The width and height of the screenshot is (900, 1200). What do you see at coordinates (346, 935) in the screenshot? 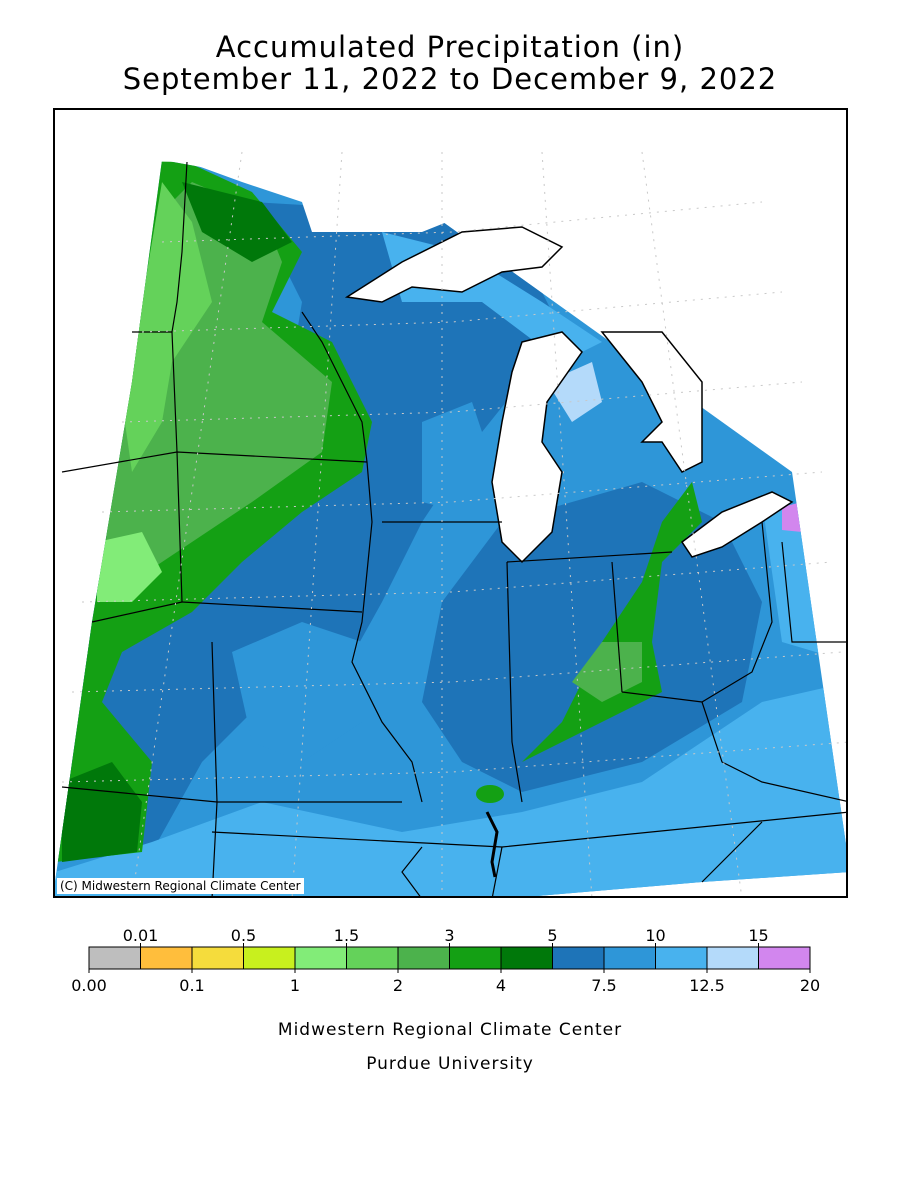
I see `legend-top-label: 1.5` at bounding box center [346, 935].